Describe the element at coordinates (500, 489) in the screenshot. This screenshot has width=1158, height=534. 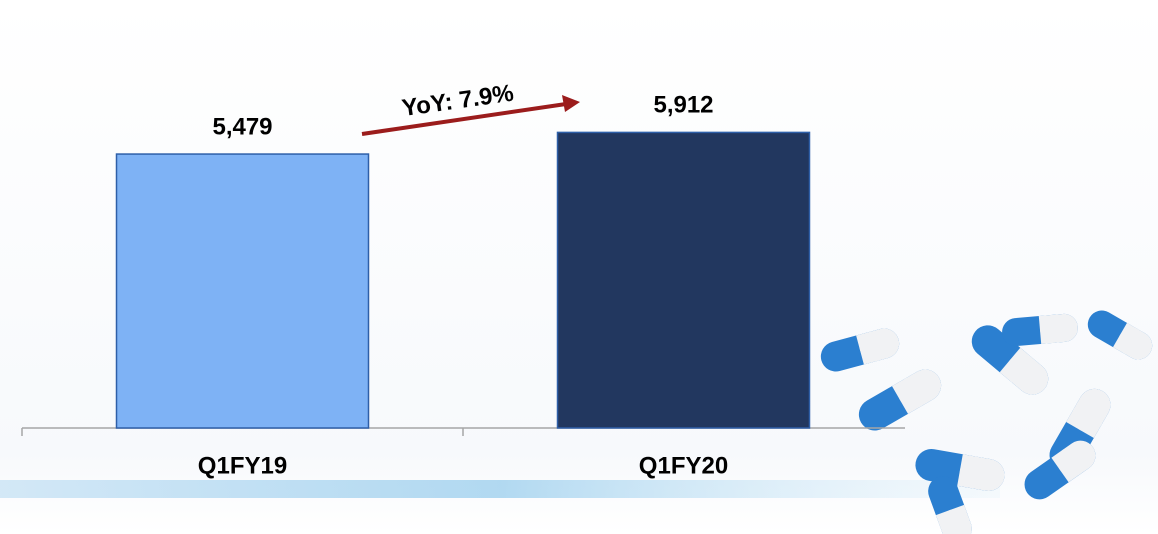
I see `decor-streak` at that location.